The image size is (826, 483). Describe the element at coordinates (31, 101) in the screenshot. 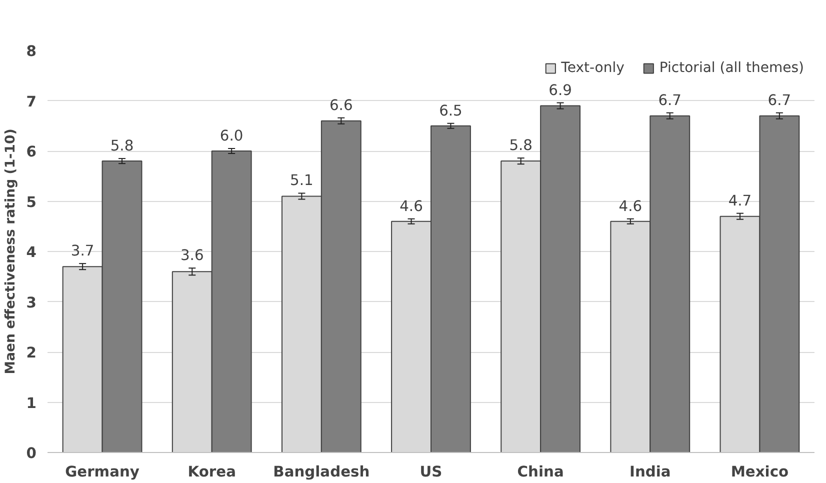

I see `y-tick-label: 7` at that location.